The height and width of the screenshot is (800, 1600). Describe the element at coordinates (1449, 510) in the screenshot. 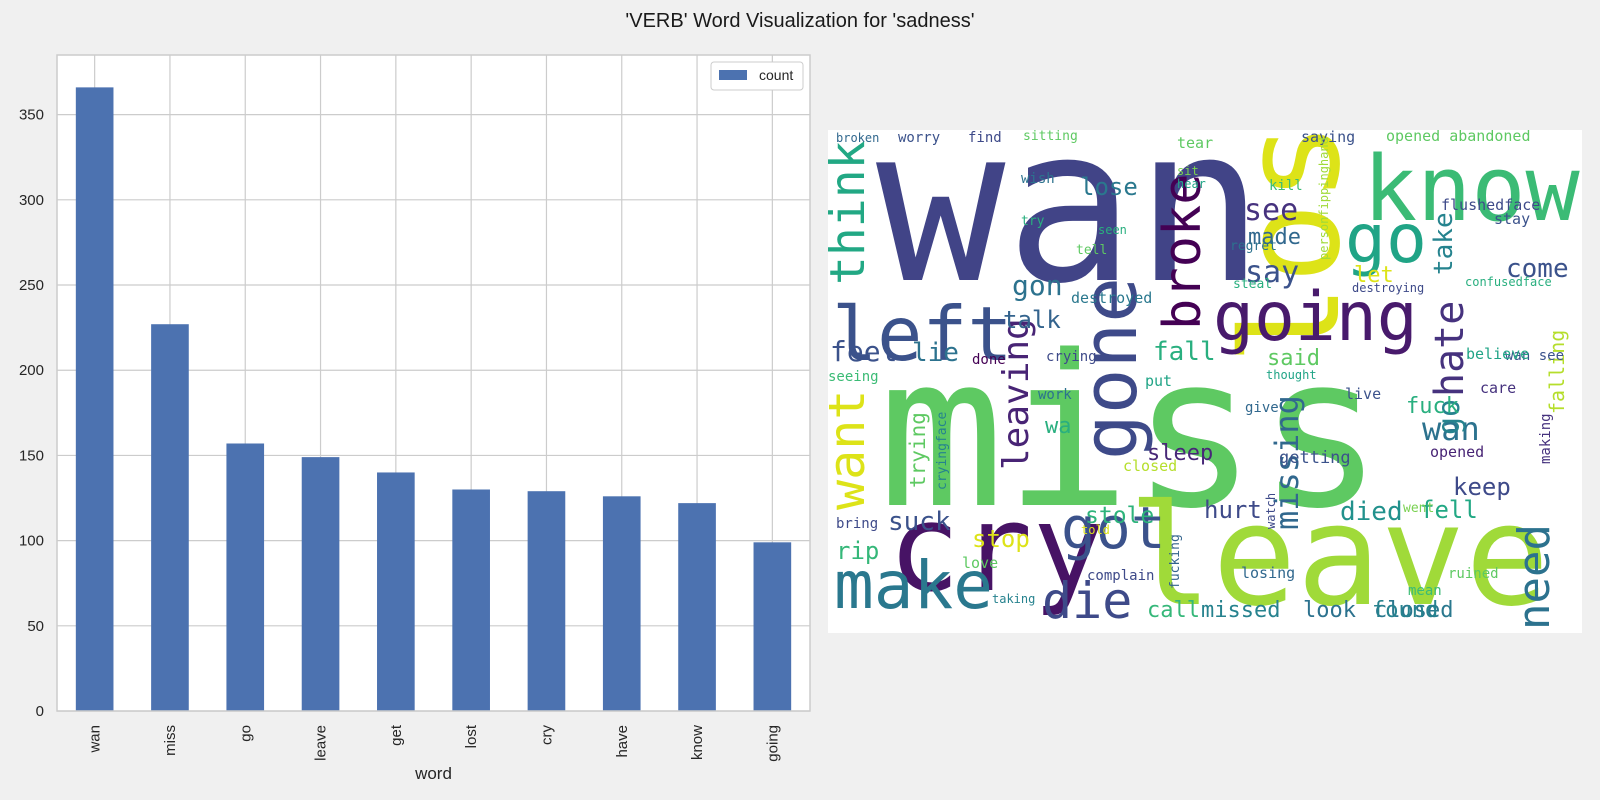

I see `cloud-word: fell` at that location.